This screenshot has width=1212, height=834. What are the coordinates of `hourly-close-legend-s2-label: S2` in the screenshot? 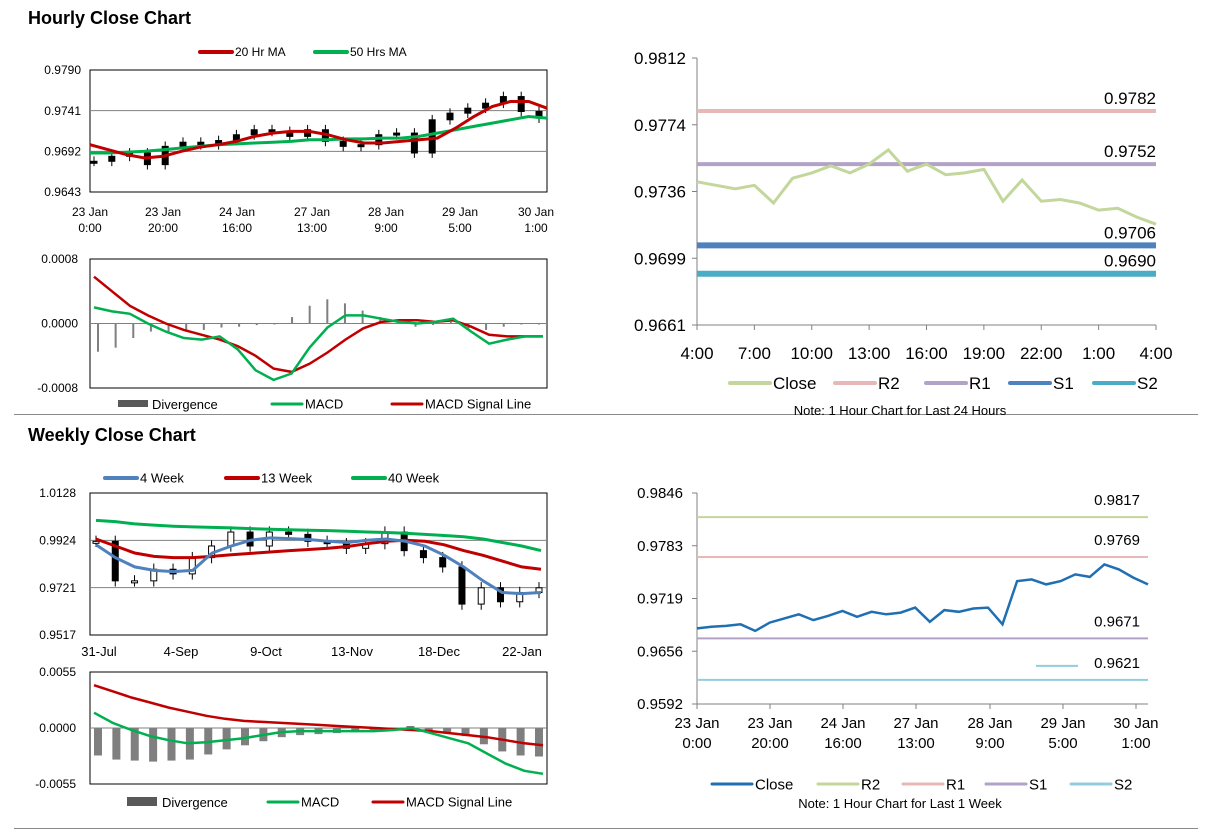 It's located at (1147, 383).